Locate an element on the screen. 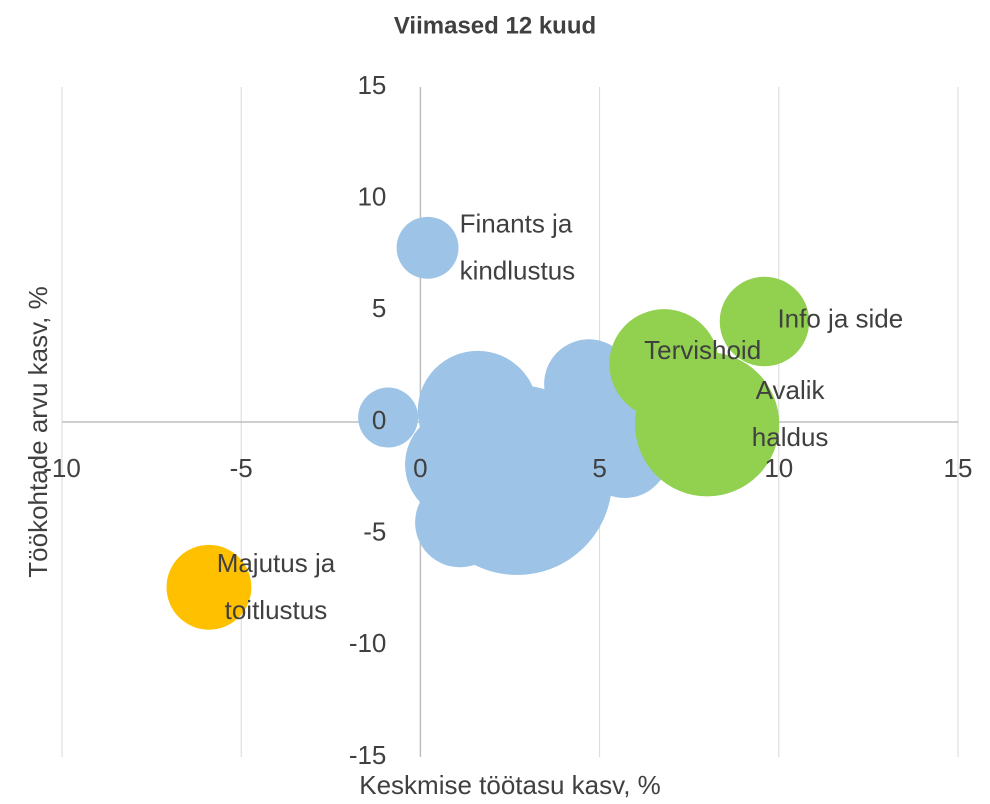 The height and width of the screenshot is (804, 990). data-label: Tervishoid is located at coordinates (702, 350).